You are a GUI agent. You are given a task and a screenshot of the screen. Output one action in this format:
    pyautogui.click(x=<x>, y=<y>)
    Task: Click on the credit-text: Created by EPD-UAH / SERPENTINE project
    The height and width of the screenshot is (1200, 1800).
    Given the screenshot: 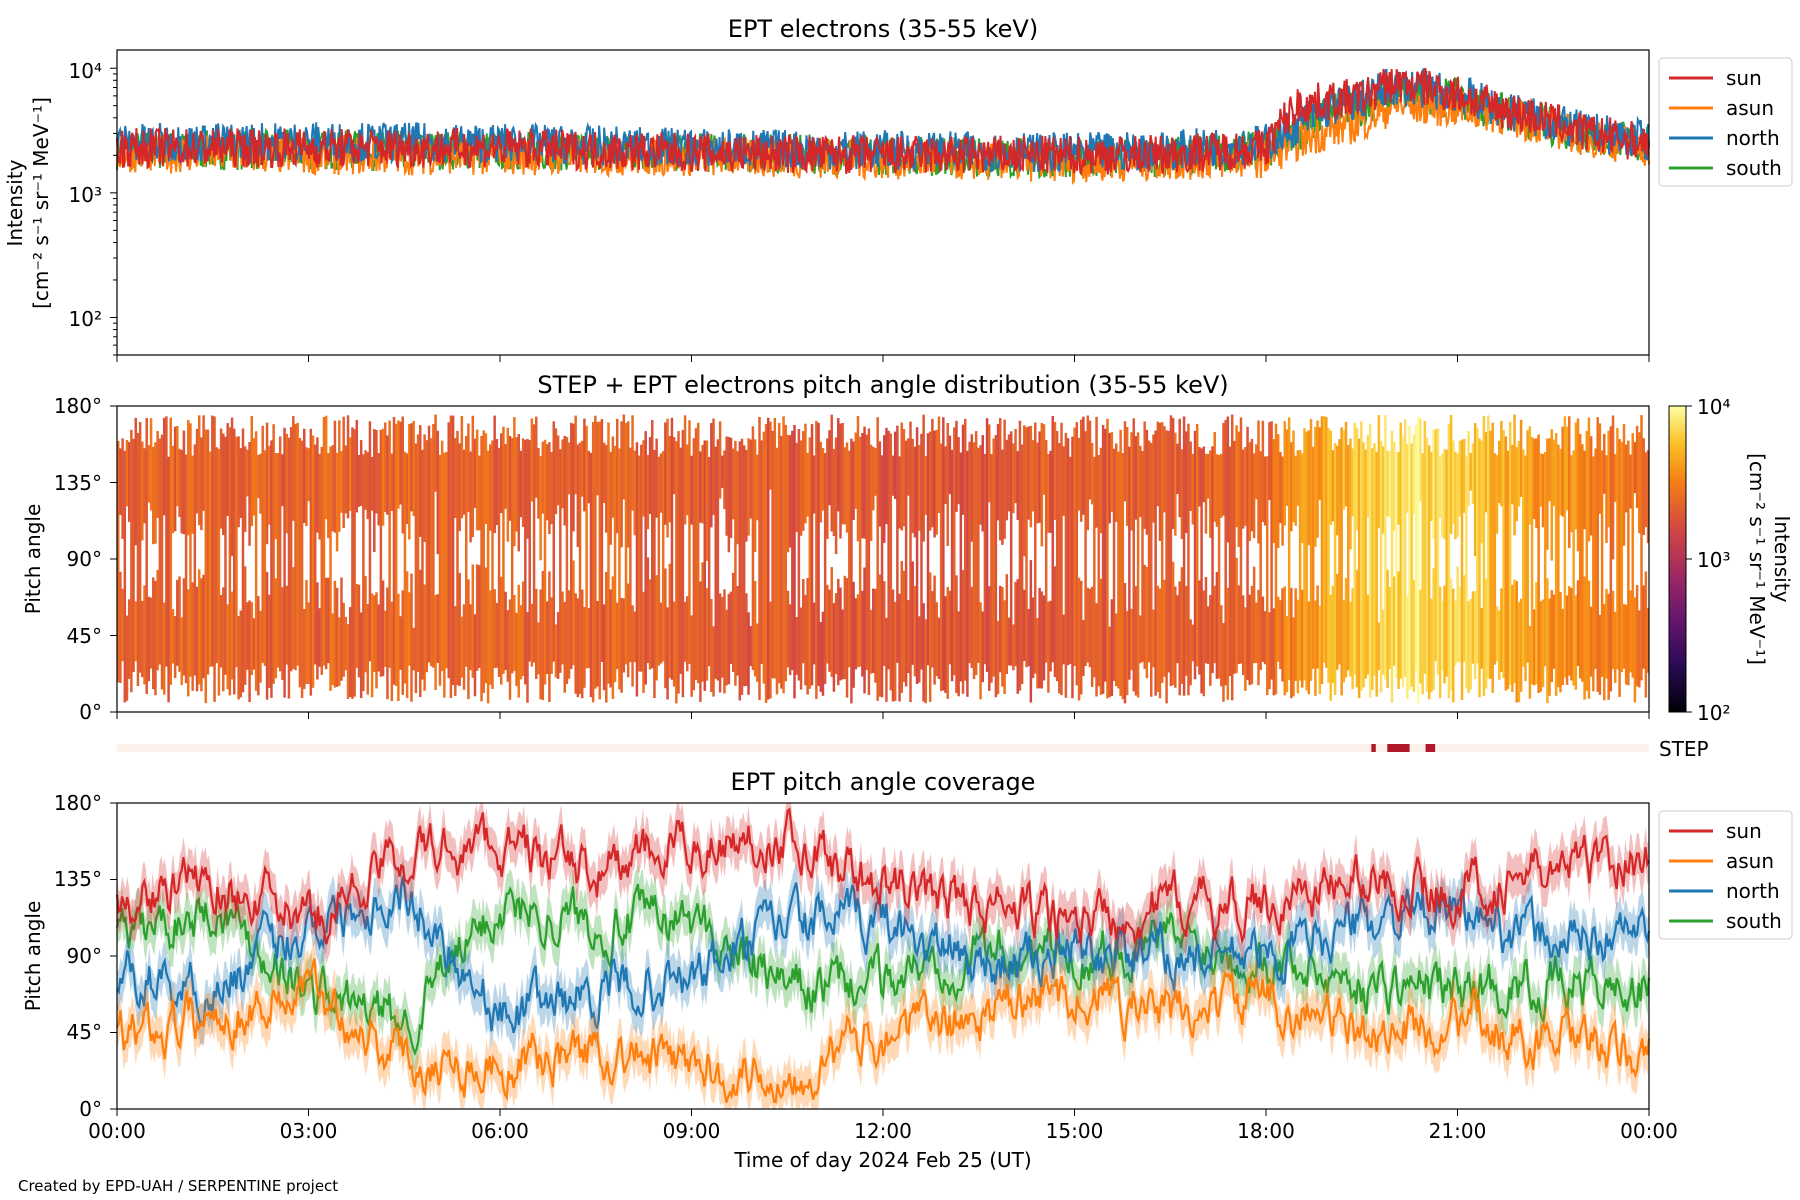 What is the action you would take?
    pyautogui.click(x=178, y=1186)
    